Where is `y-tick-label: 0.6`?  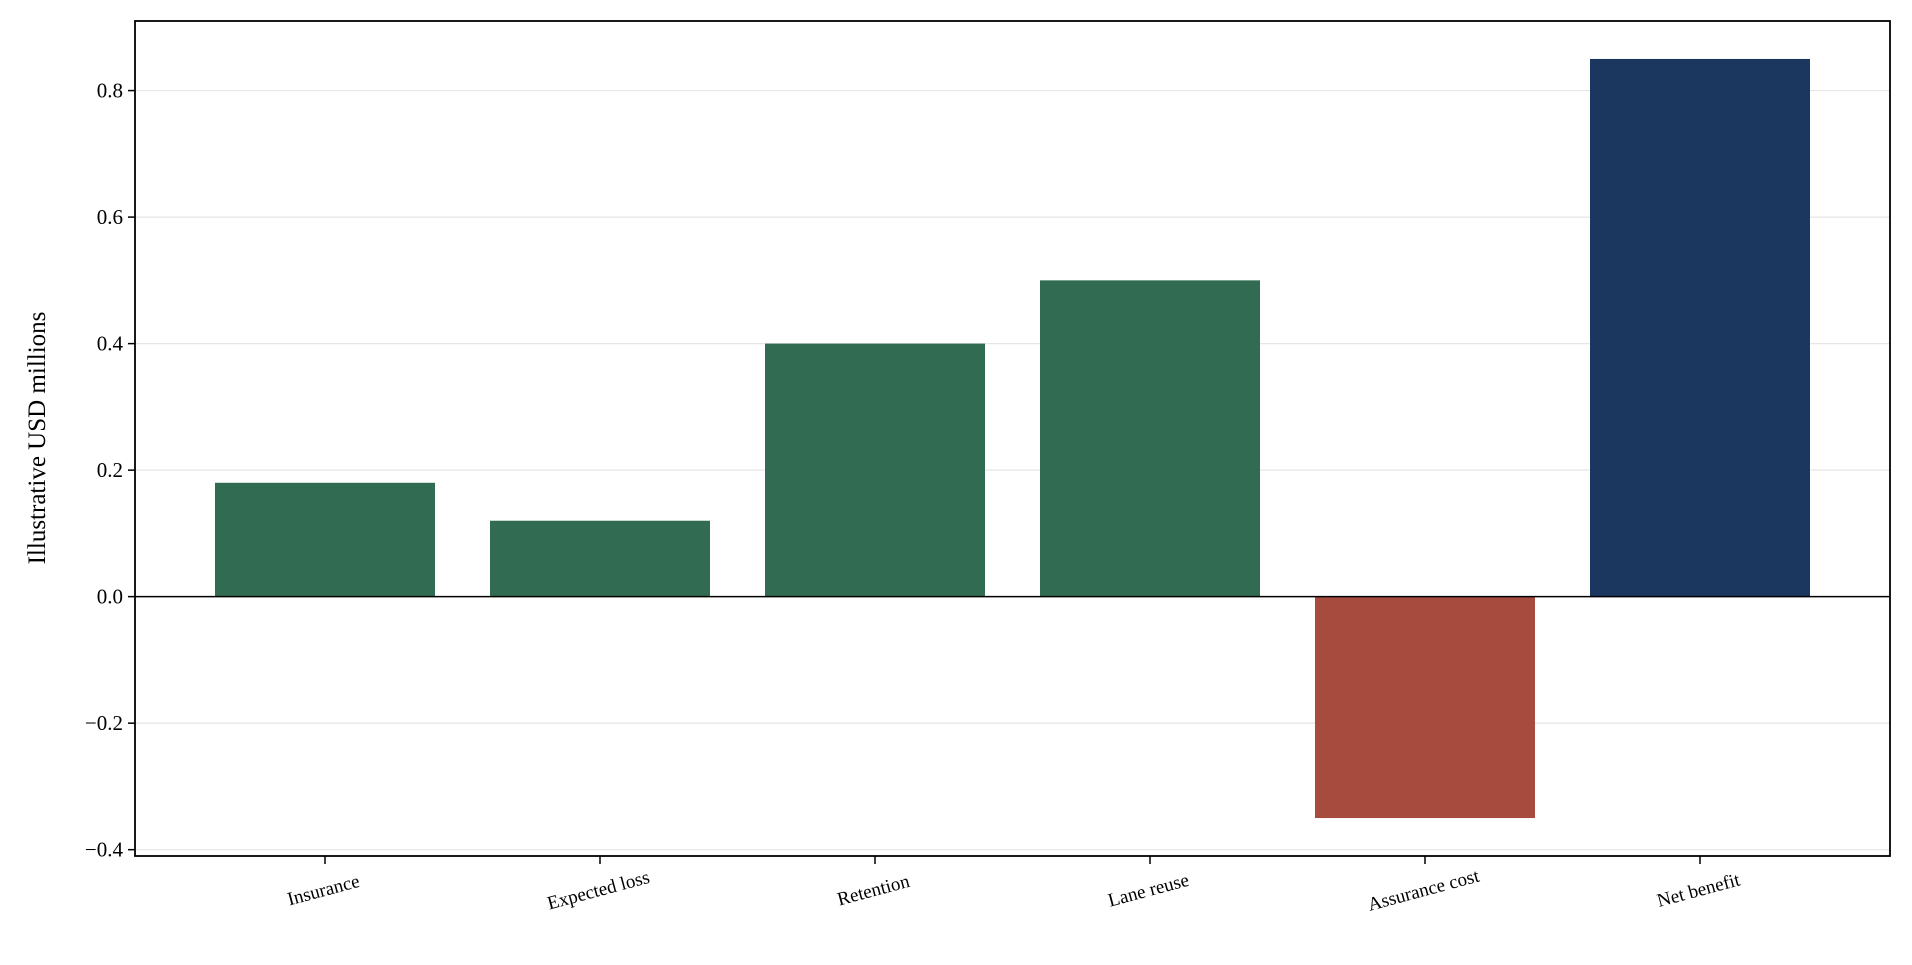 y-tick-label: 0.6 is located at coordinates (110, 217).